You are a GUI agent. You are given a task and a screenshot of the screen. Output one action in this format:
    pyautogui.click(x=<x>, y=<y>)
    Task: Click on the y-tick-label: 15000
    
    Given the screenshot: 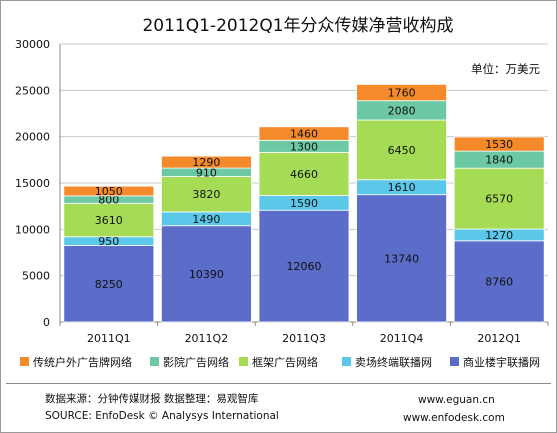 What is the action you would take?
    pyautogui.click(x=32, y=183)
    